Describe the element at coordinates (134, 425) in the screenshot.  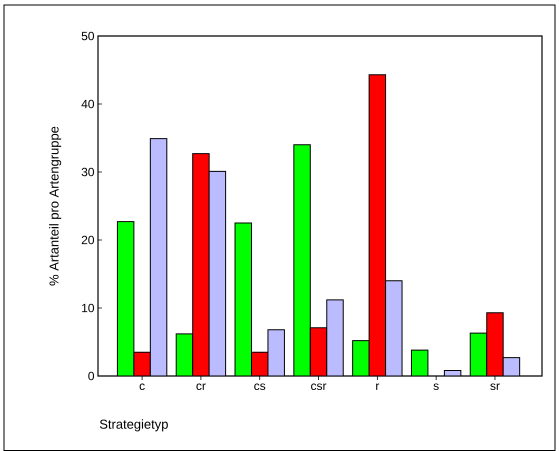
I see `x-axis-title: Strategietyp` at that location.